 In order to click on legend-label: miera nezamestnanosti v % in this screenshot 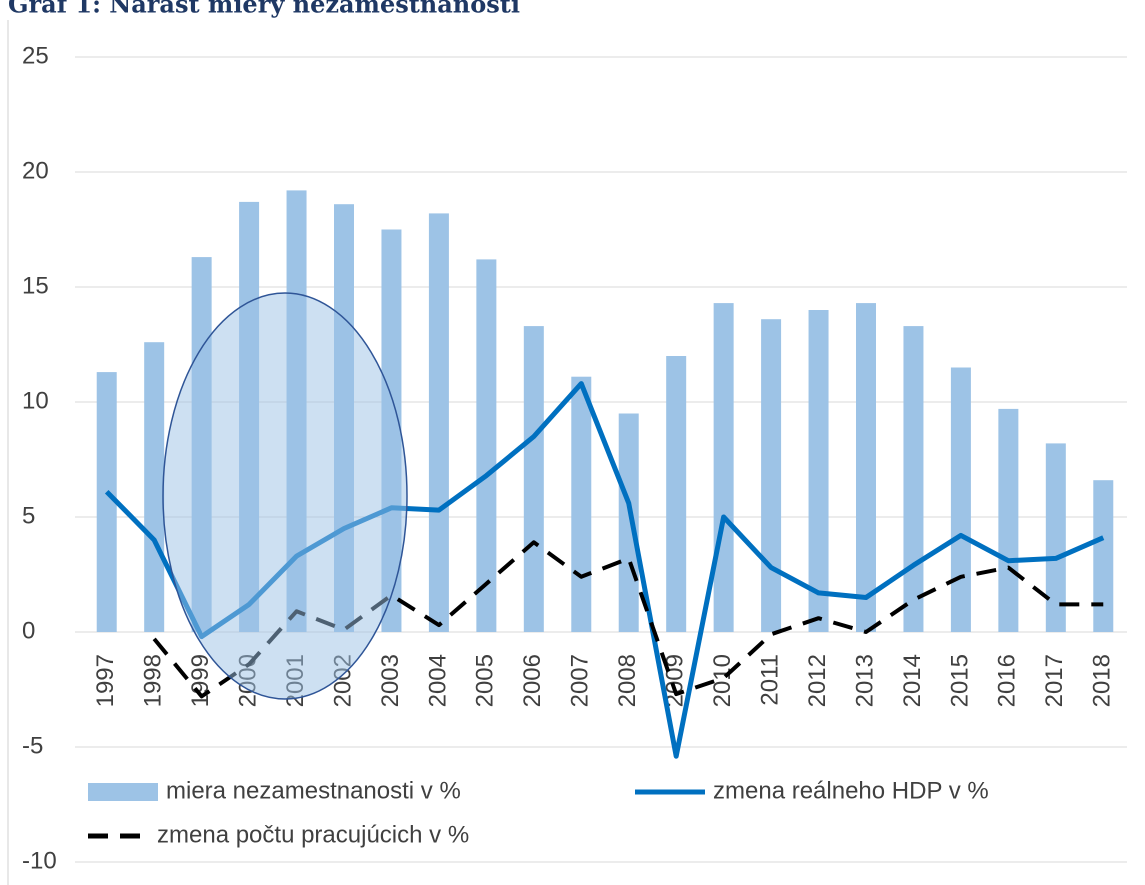, I will do `click(313, 790)`.